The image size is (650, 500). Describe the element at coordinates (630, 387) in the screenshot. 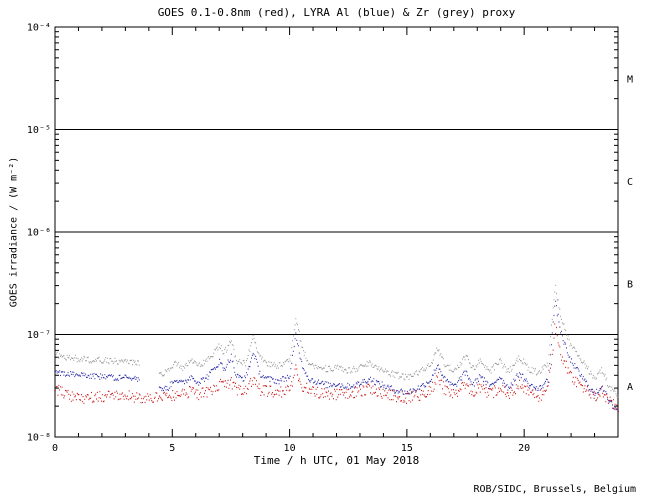

I see `svg-text: A` at that location.